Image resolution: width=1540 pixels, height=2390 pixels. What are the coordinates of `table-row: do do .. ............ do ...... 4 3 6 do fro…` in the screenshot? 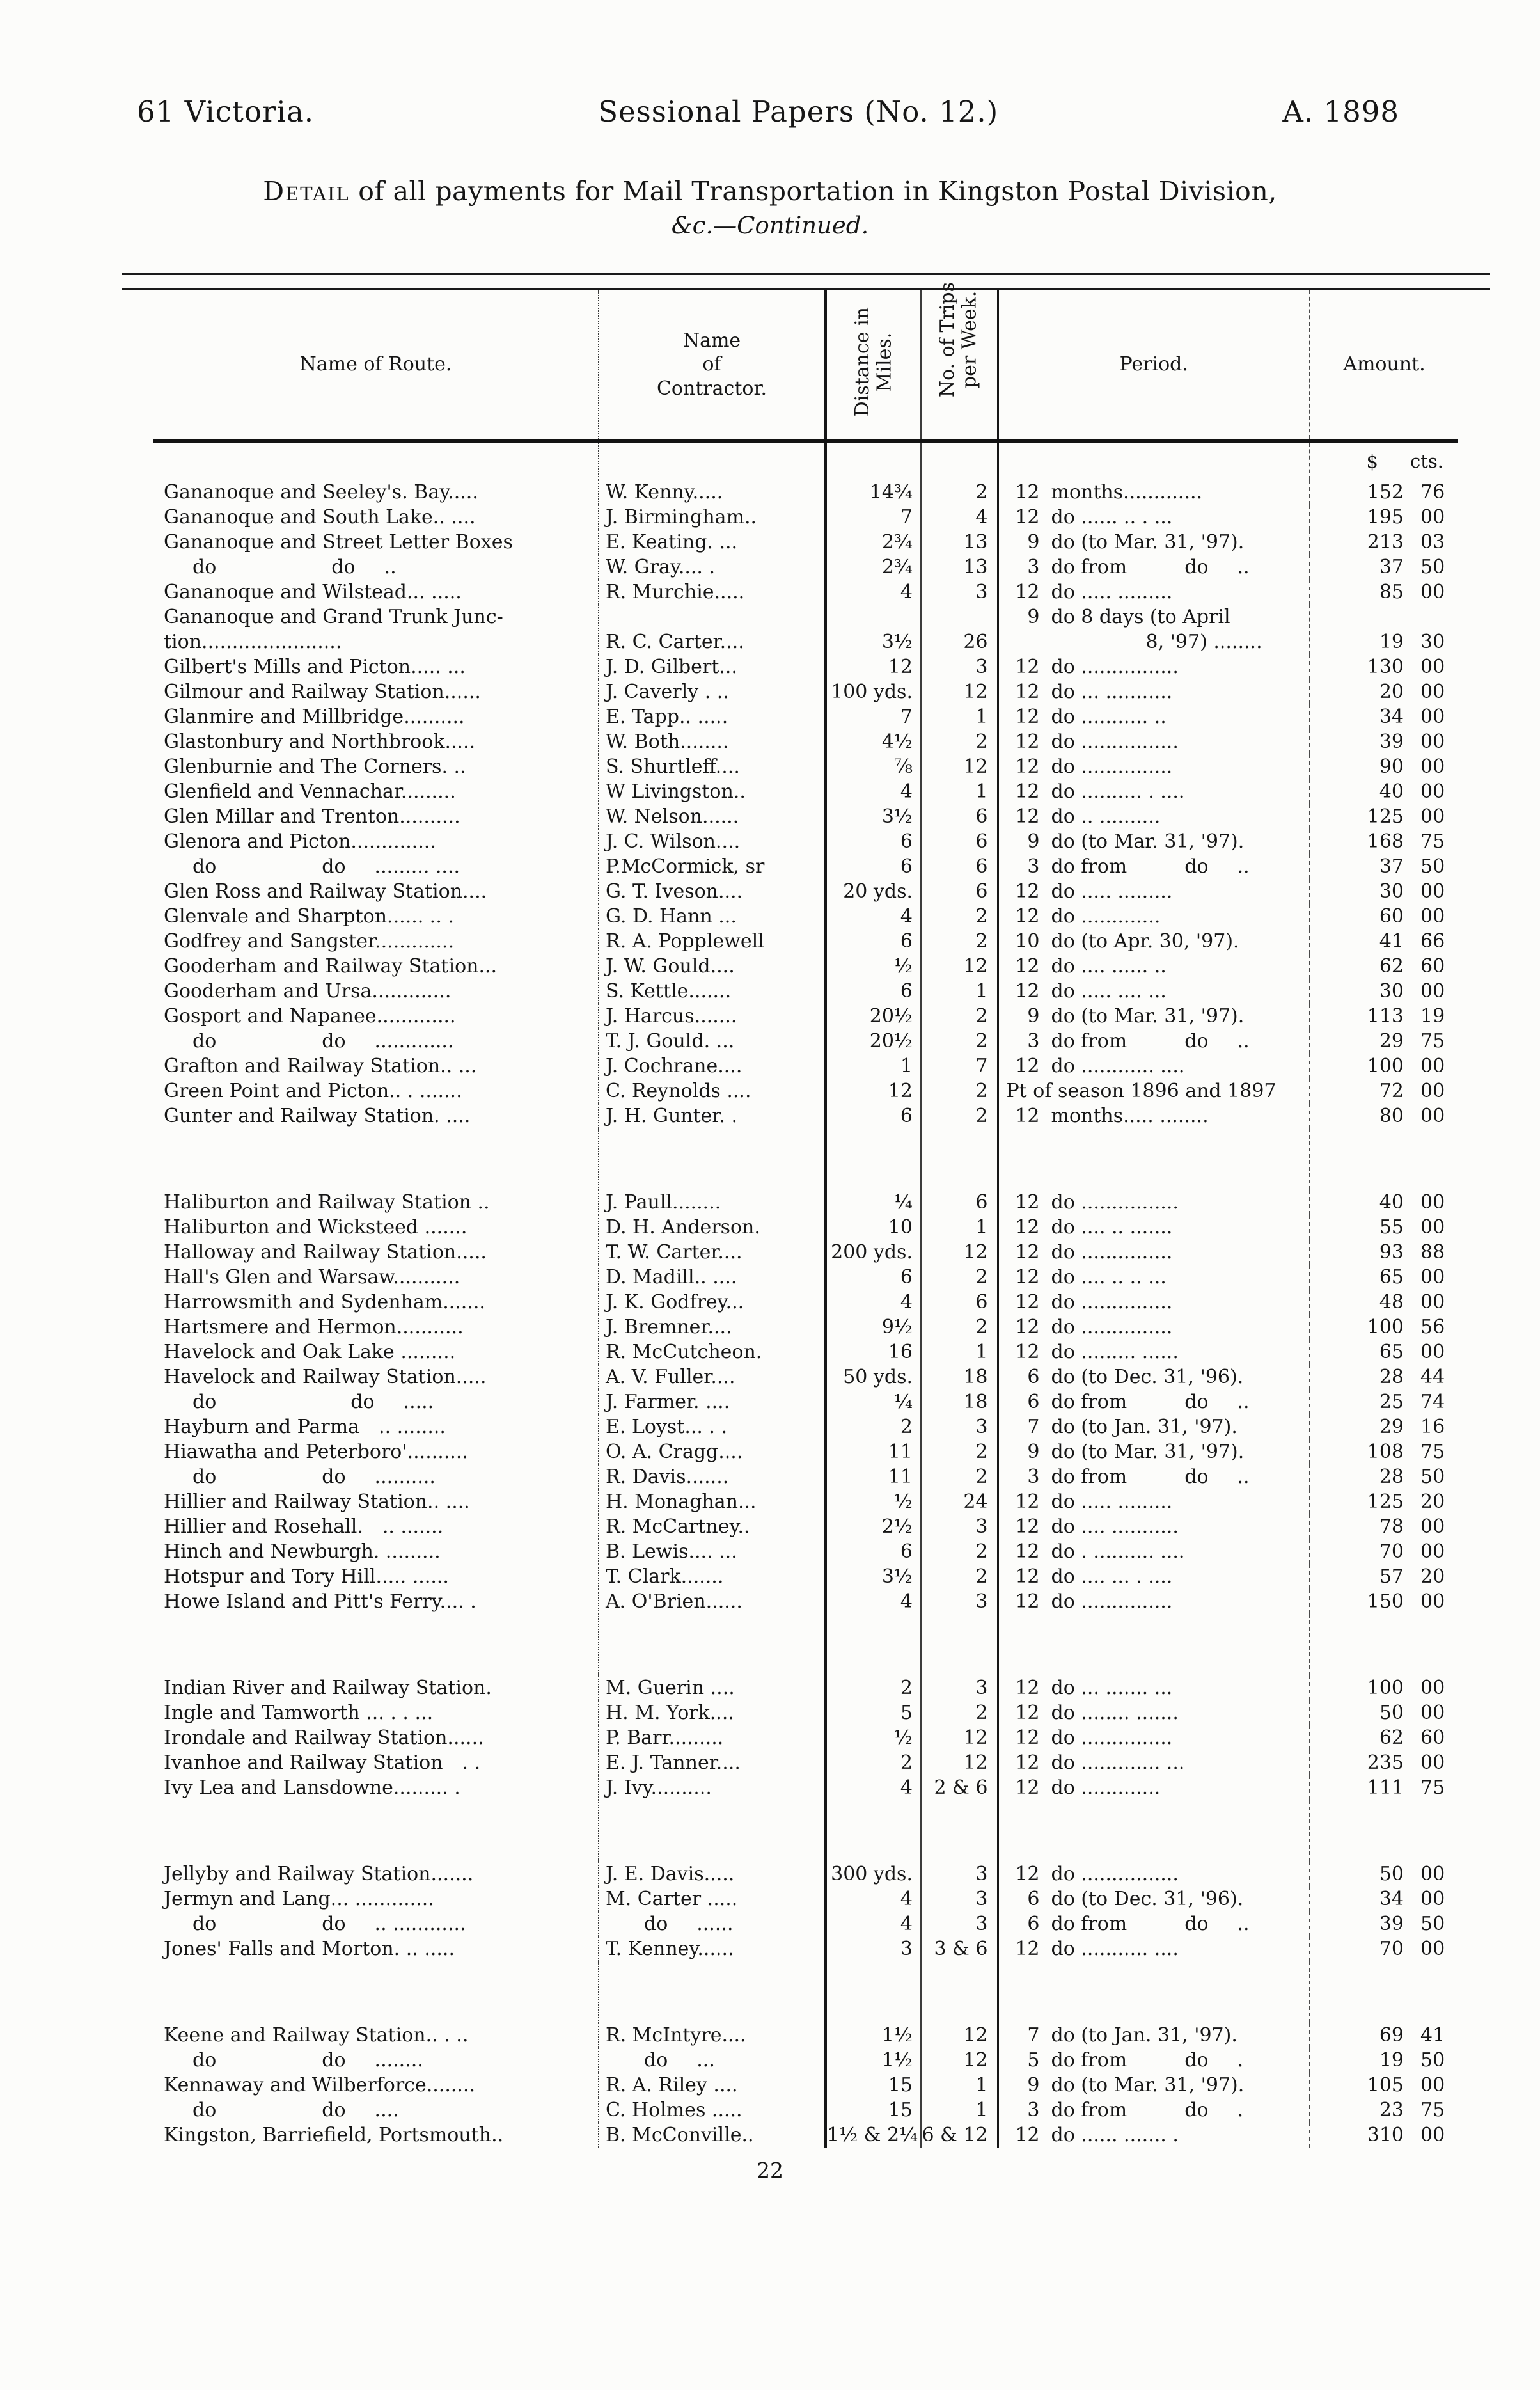 It's located at (805, 1923).